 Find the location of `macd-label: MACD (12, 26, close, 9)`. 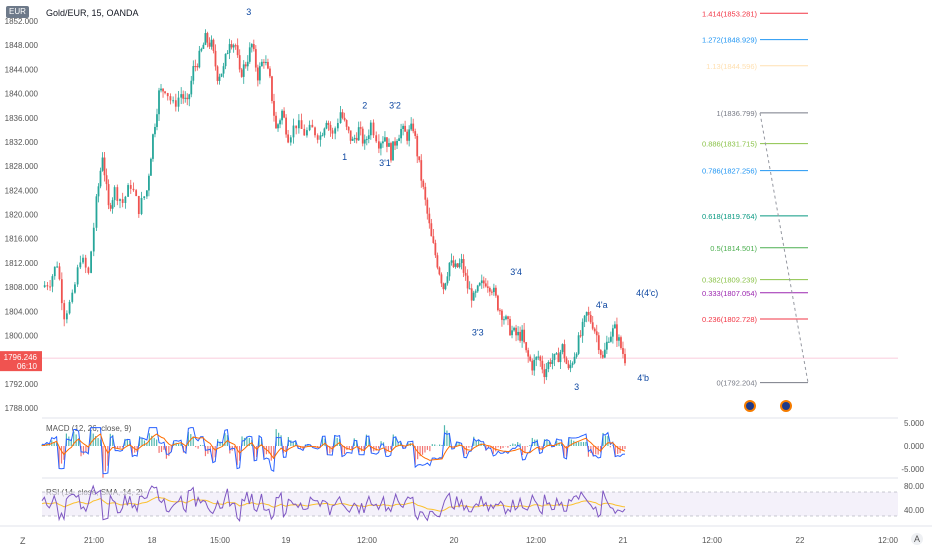

macd-label: MACD (12, 26, close, 9) is located at coordinates (89, 428).